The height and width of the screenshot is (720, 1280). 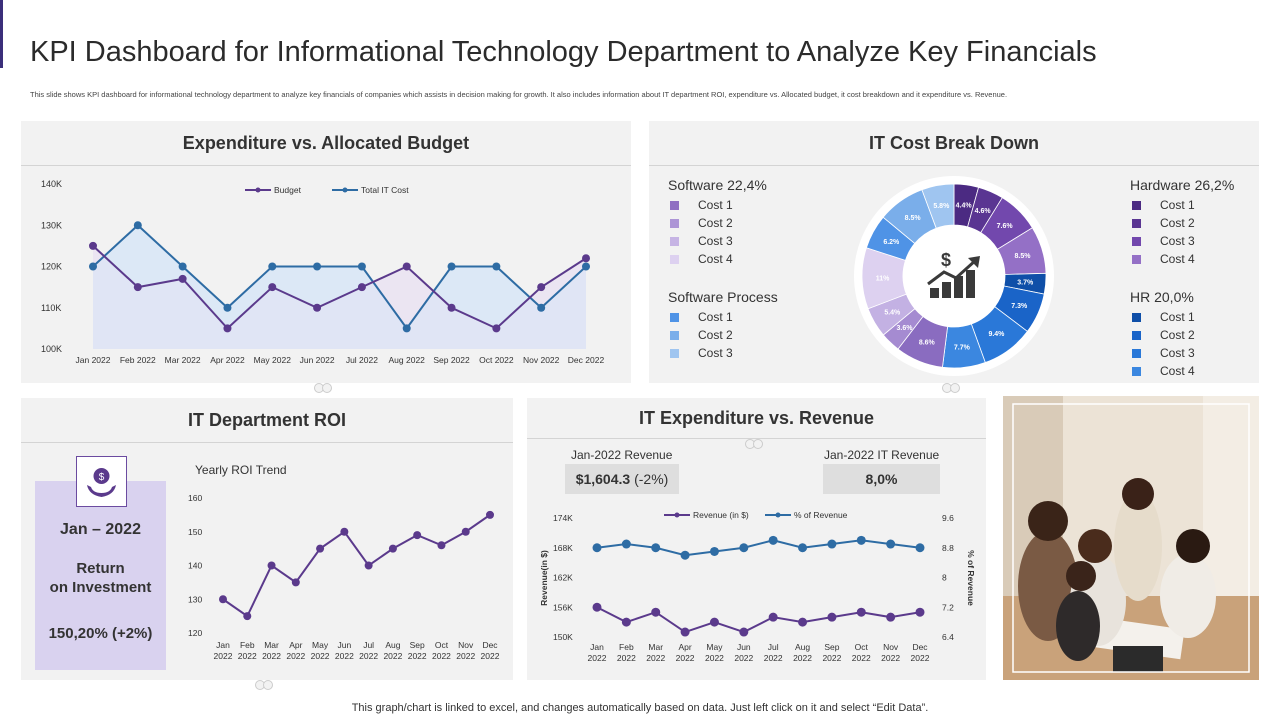 What do you see at coordinates (563, 518) in the screenshot?
I see `y-tick-label: 174K` at bounding box center [563, 518].